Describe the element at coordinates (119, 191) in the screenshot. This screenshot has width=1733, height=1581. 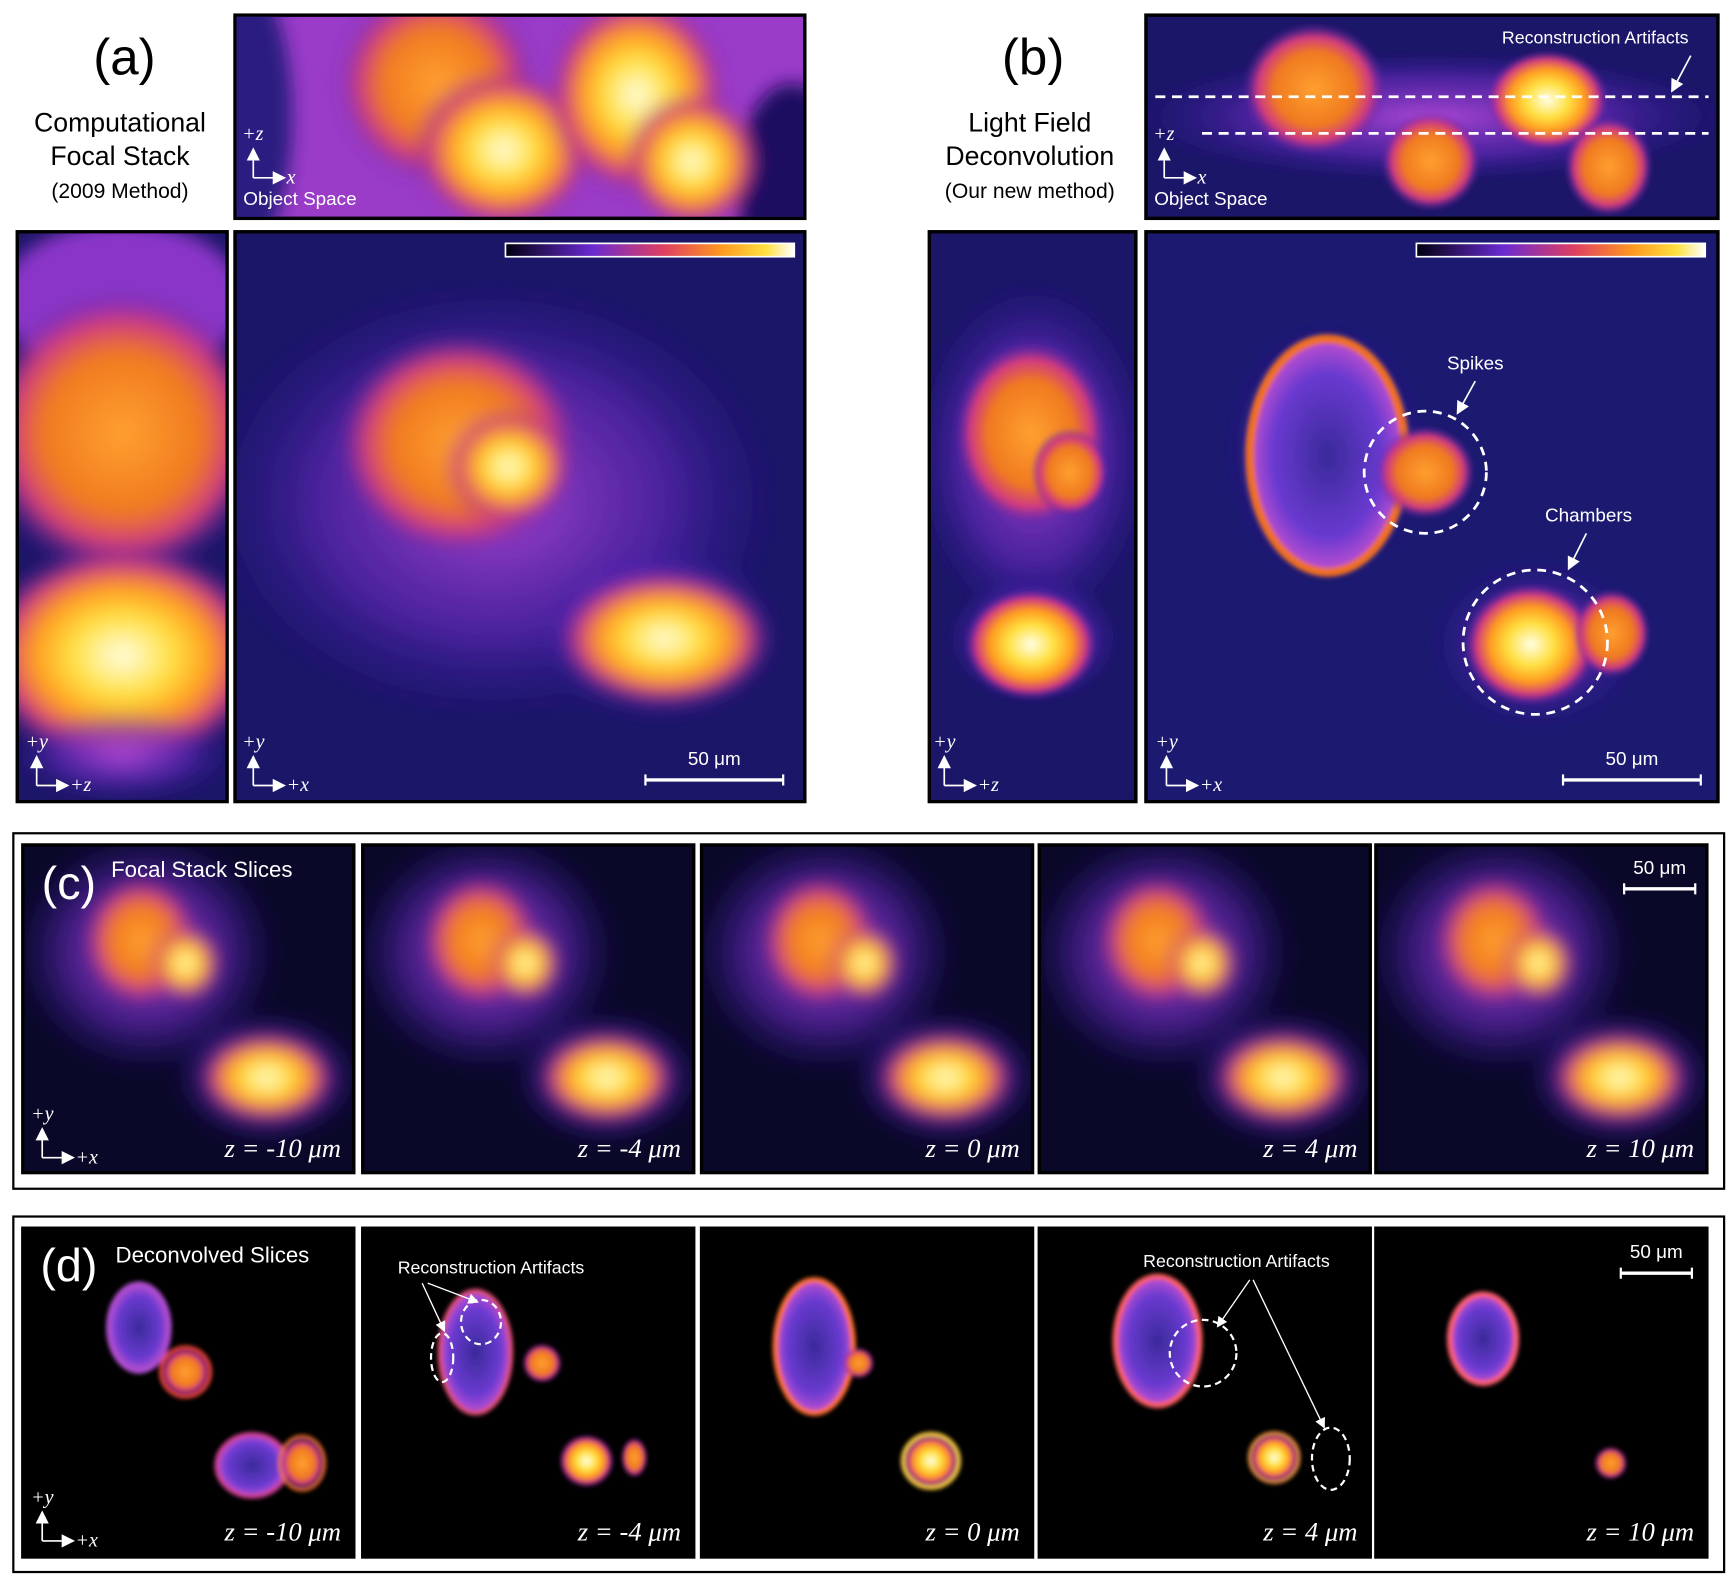
I see `panel-title: (2009 Method)` at that location.